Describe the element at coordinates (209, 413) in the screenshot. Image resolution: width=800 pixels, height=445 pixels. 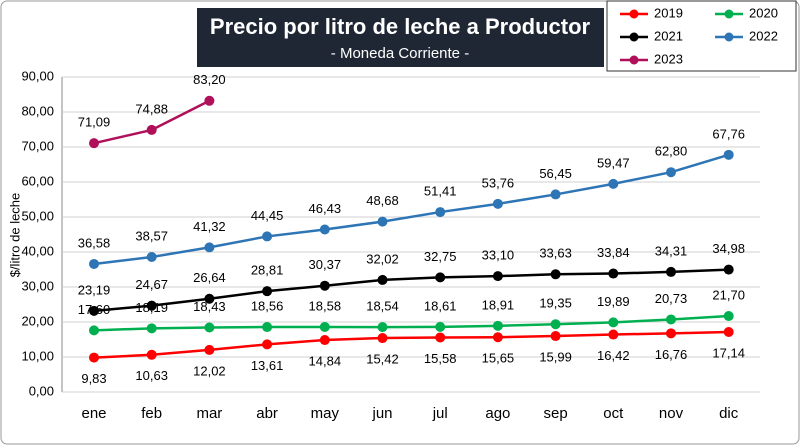
I see `x-tick-label: mar` at that location.